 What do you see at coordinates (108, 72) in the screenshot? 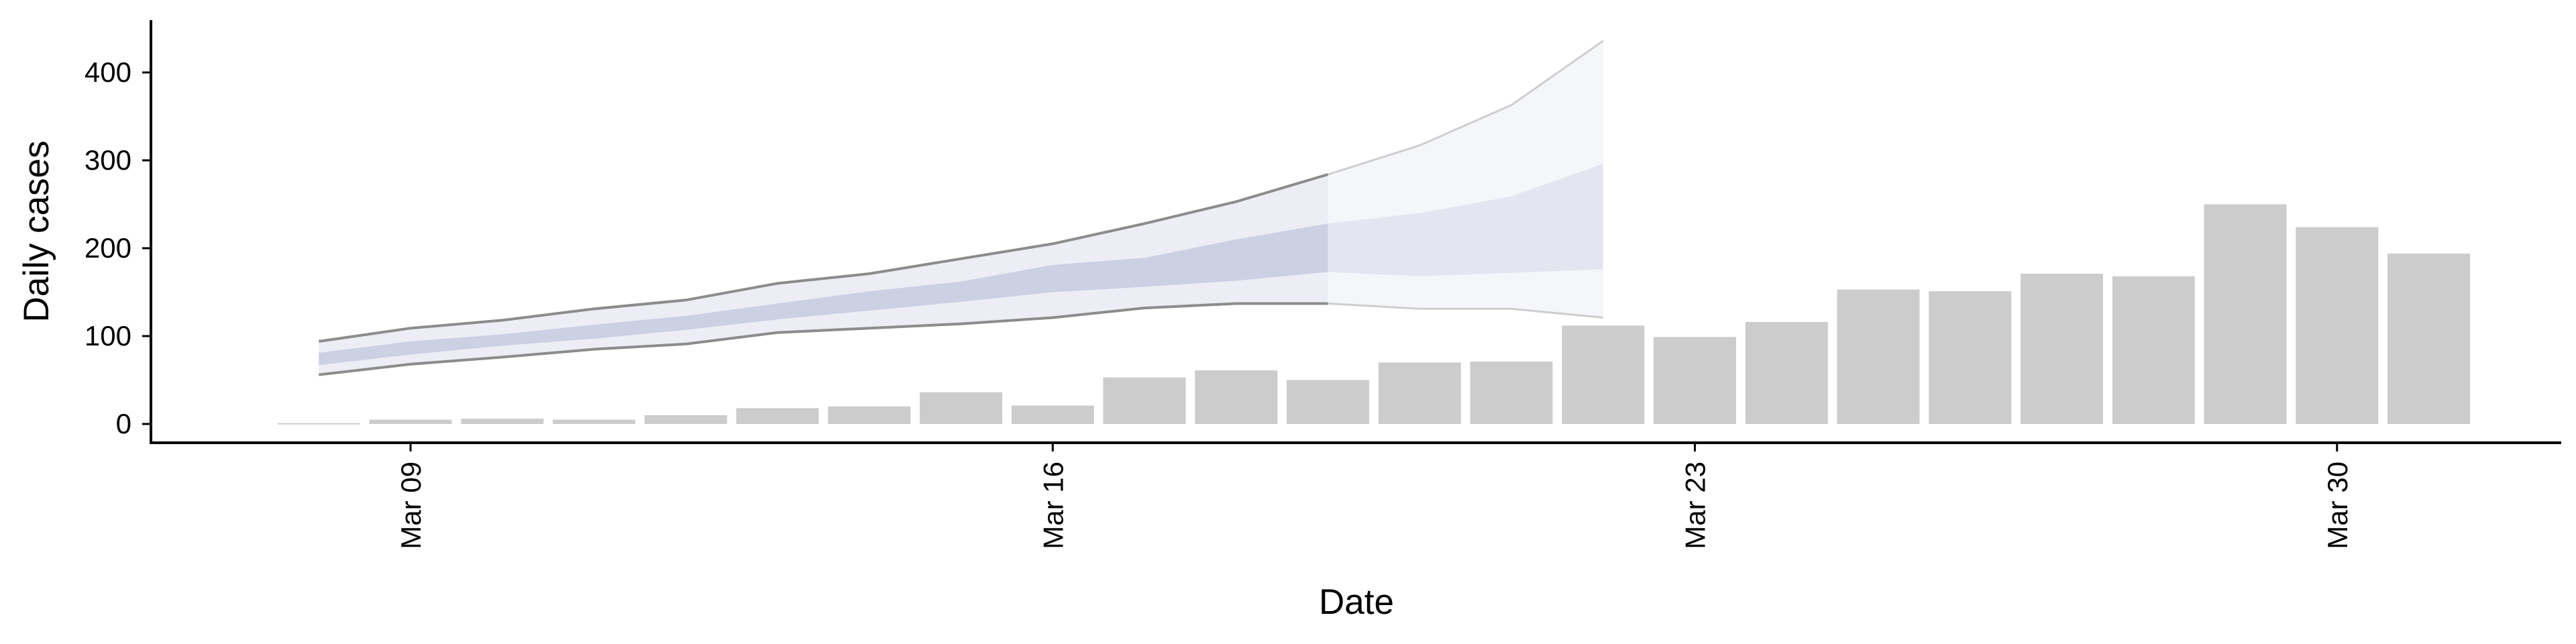
I see `y-tick-label: 400` at bounding box center [108, 72].